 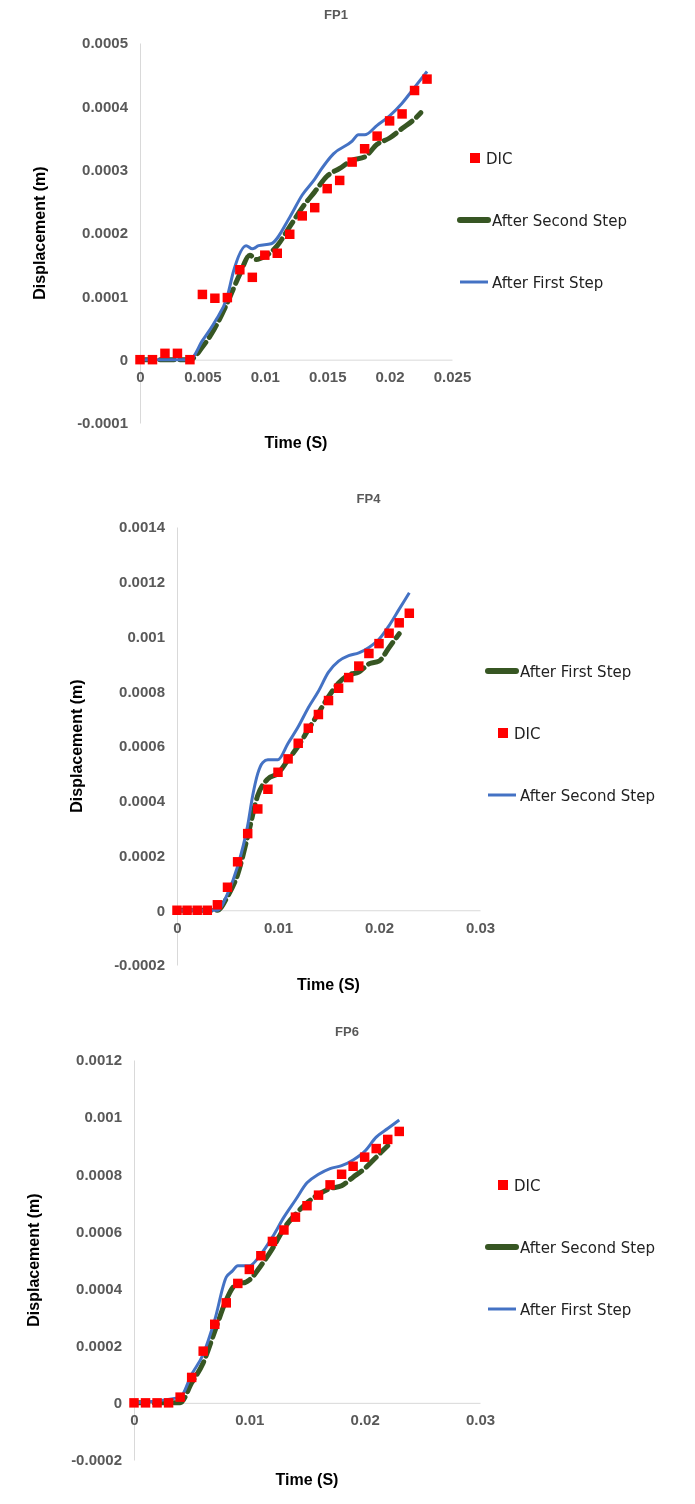 What do you see at coordinates (336, 14) in the screenshot?
I see `chart-title: FP1` at bounding box center [336, 14].